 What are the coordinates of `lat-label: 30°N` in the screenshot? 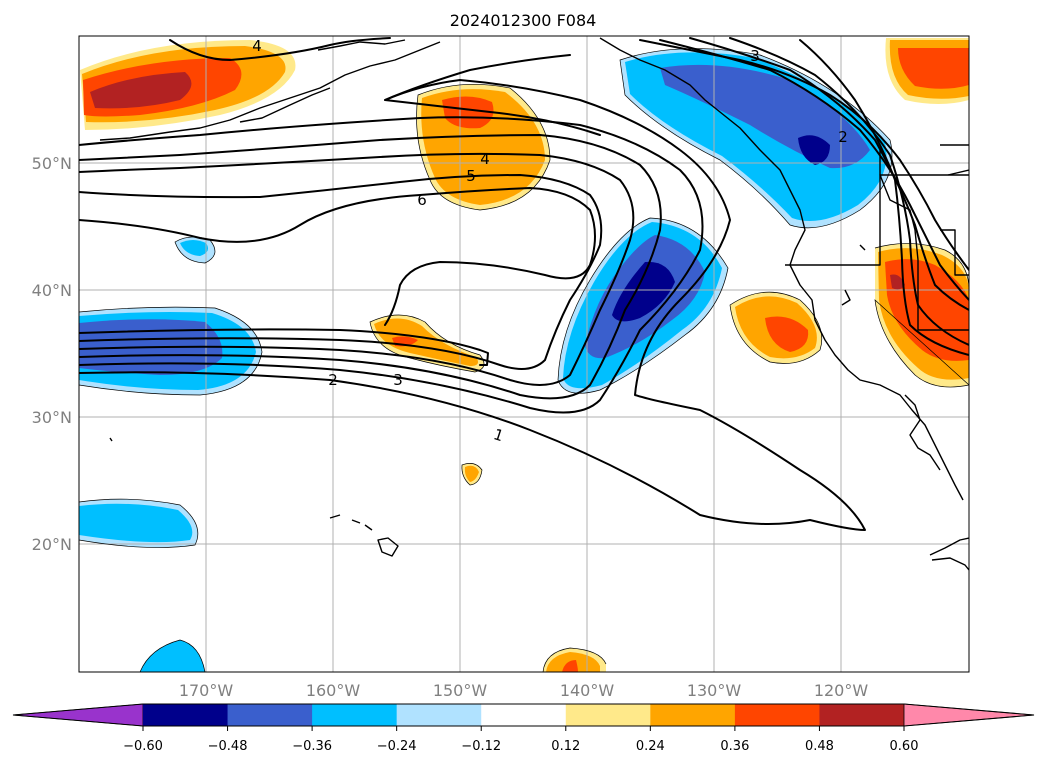 It's located at (52, 417).